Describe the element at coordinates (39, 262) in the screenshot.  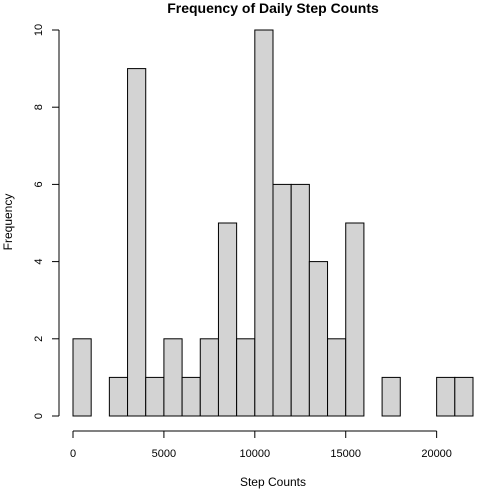
I see `y-tick-label-2: 4` at that location.